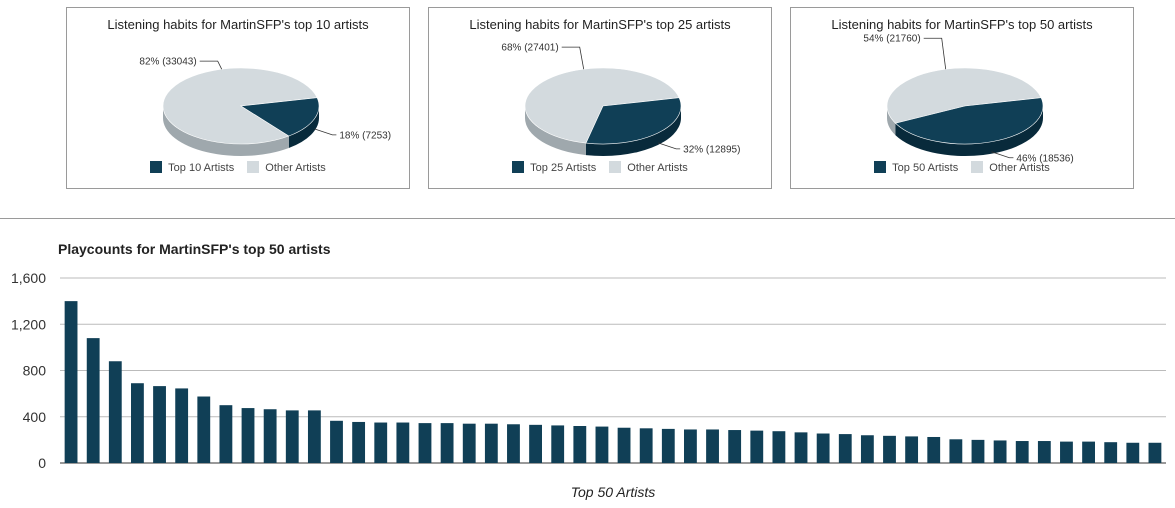 This screenshot has width=1175, height=508. I want to click on pie-label-other: 68% (27401), so click(529, 48).